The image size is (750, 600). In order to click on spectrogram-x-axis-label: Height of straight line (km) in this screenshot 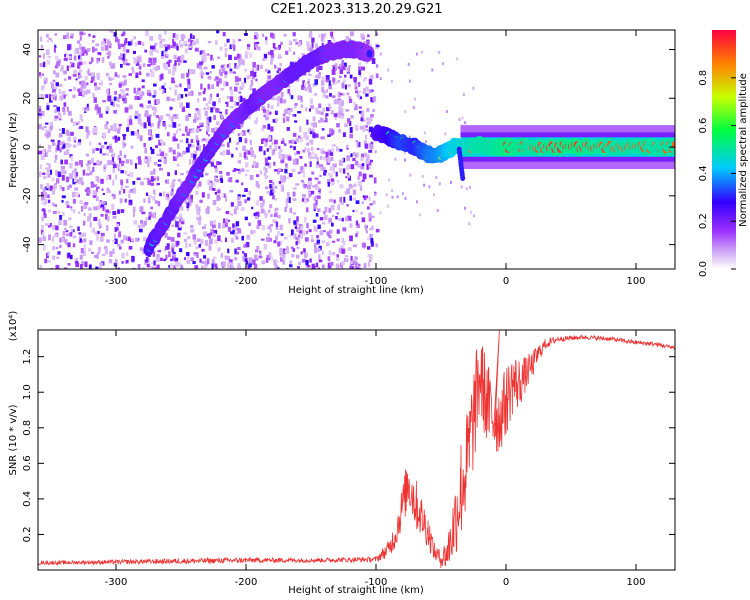, I will do `click(356, 290)`.